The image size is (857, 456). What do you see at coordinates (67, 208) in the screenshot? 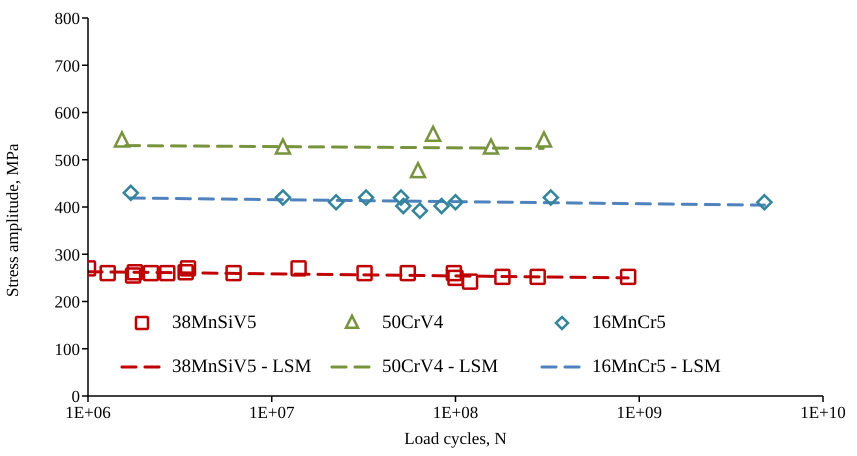
I see `y-tick-label: 400` at bounding box center [67, 208].